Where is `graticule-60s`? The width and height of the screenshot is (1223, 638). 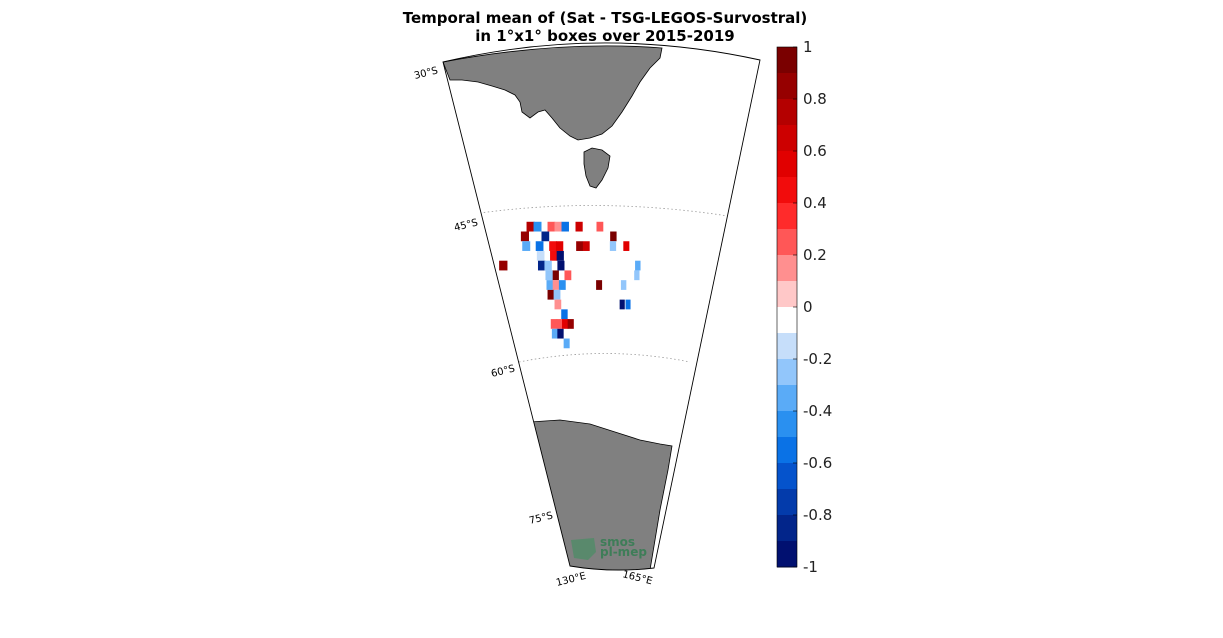 graticule-60s is located at coordinates (604, 358).